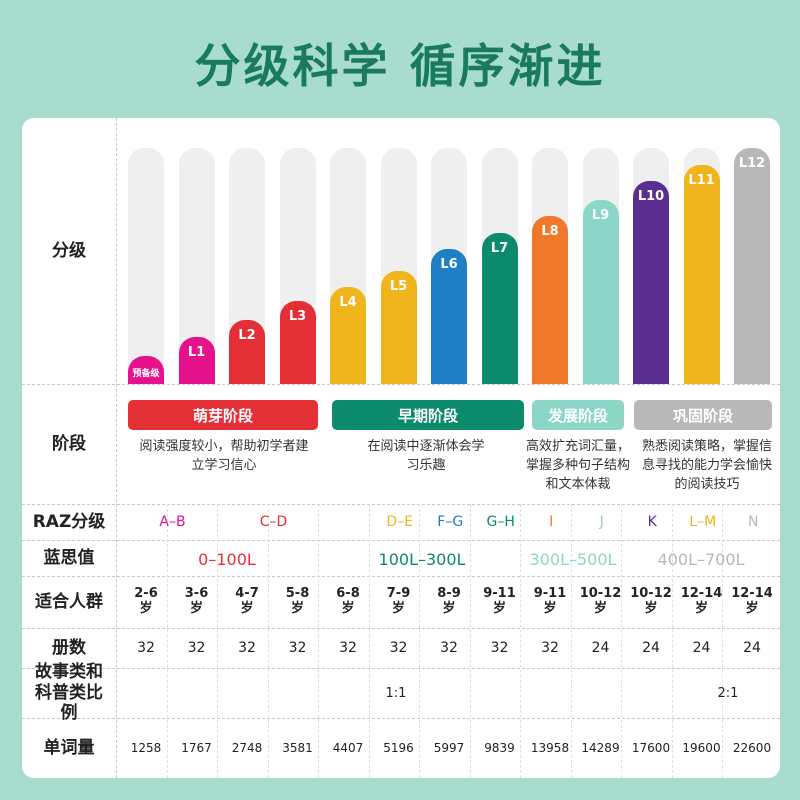  I want to click on level-label: L2, so click(247, 335).